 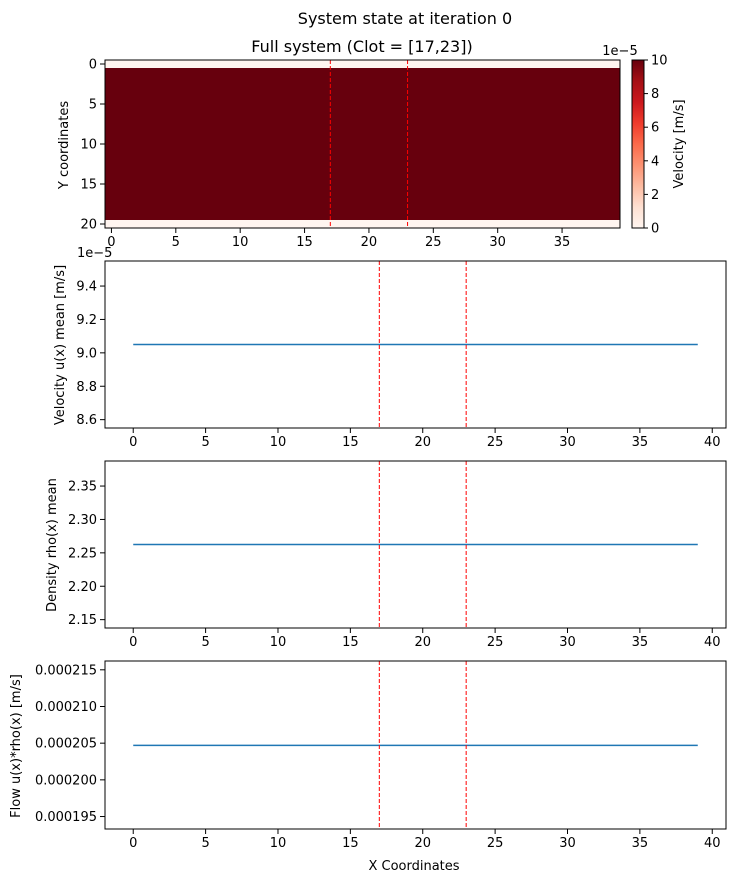 What do you see at coordinates (405, 18) in the screenshot?
I see `figure-suptitle: System state at iteration 0` at bounding box center [405, 18].